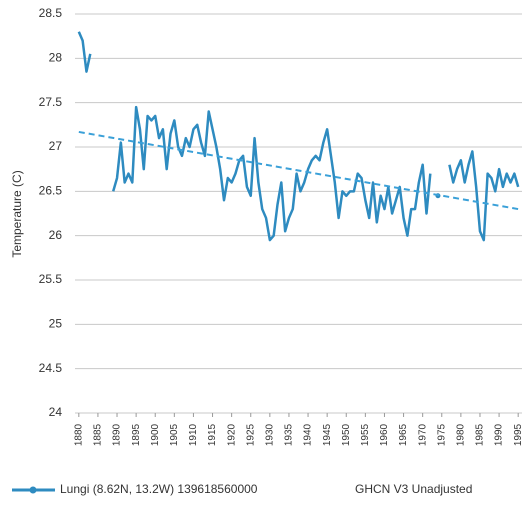 The width and height of the screenshot is (525, 505). I want to click on annotation: GHCN V3 Unadjusted, so click(413, 489).